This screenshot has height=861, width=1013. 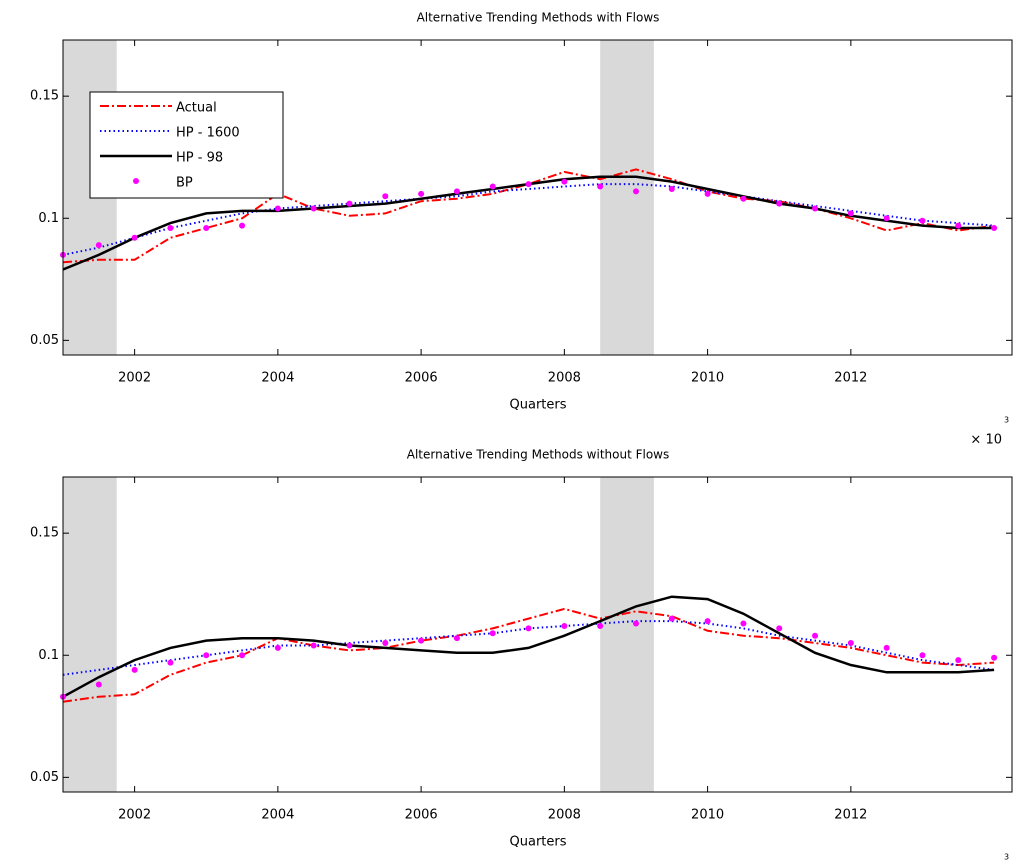 What do you see at coordinates (186, 145) in the screenshot?
I see `legend-box` at bounding box center [186, 145].